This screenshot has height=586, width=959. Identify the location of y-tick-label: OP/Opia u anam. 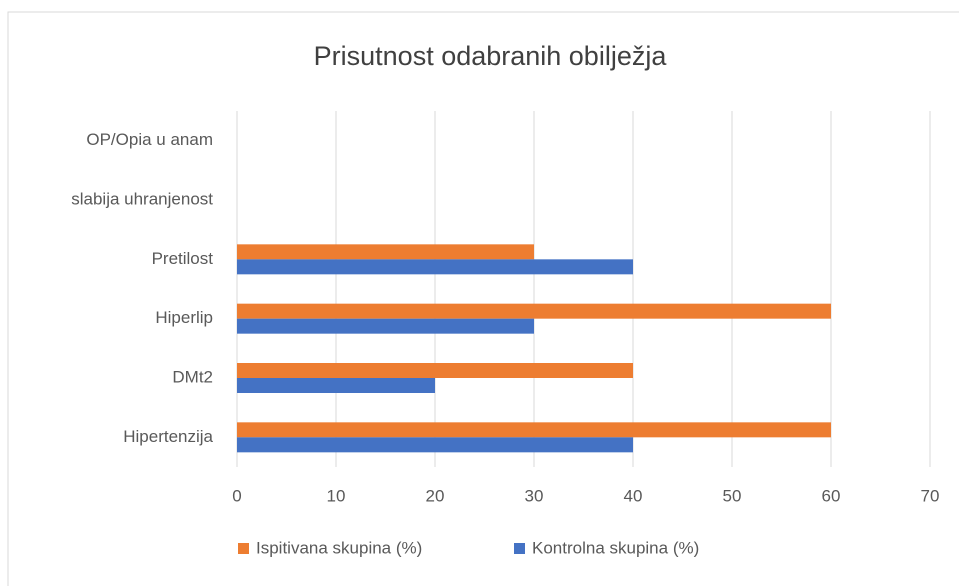
(149, 139).